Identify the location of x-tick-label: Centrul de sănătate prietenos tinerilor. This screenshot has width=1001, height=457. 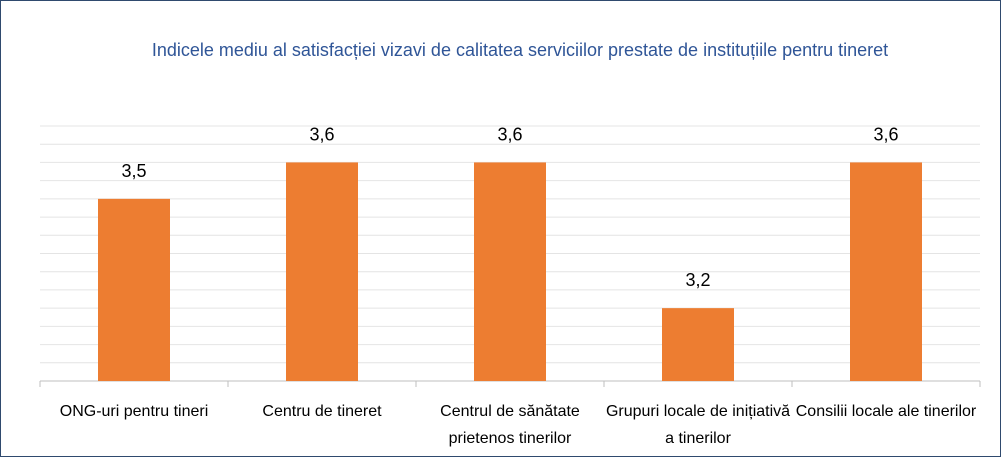
(510, 425).